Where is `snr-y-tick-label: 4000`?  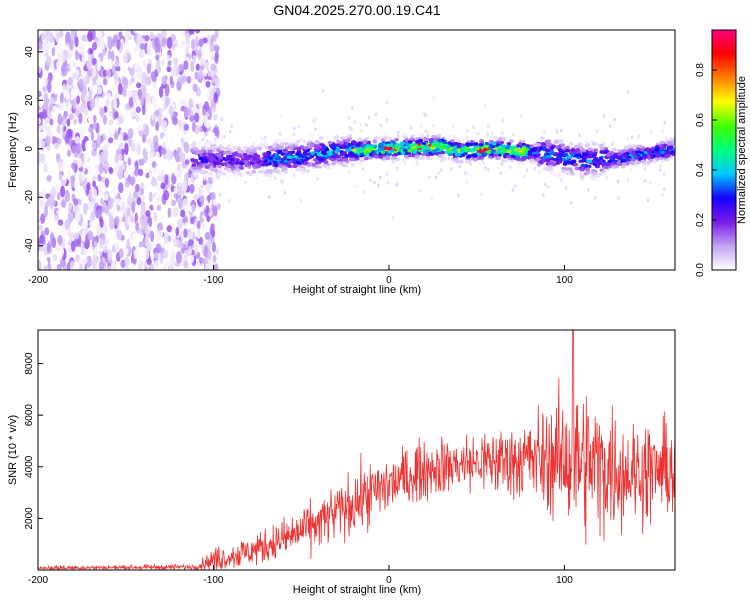
snr-y-tick-label: 4000 is located at coordinates (29, 466).